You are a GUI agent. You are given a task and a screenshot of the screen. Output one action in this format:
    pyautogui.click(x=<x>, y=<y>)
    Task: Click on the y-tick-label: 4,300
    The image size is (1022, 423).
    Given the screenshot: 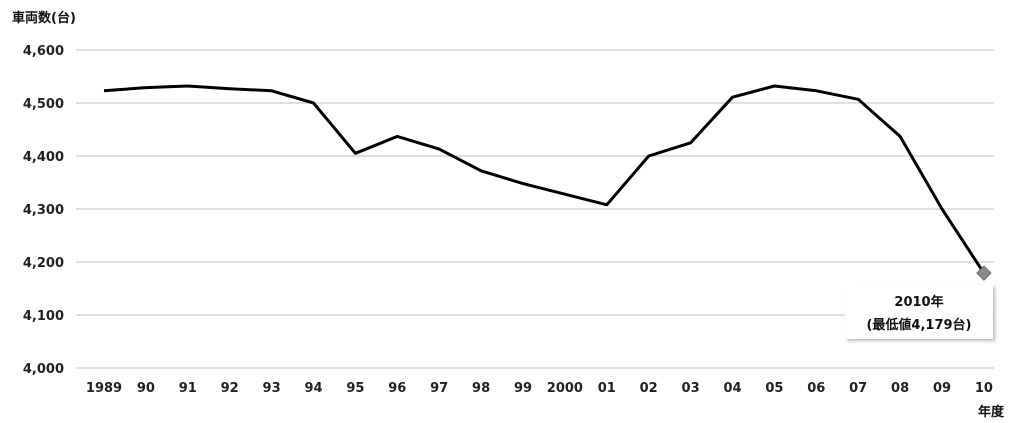 What is the action you would take?
    pyautogui.click(x=43, y=210)
    